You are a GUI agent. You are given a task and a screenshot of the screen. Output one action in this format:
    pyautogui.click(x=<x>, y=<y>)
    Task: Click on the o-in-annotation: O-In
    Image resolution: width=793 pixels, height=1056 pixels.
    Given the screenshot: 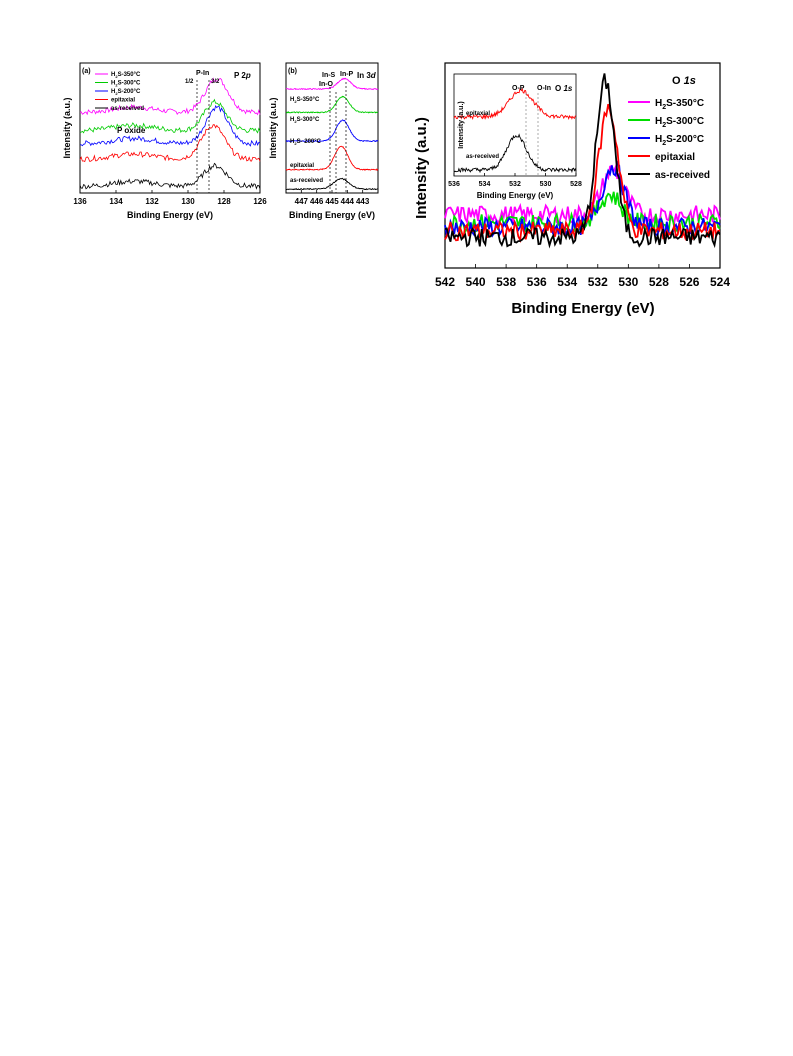 What is the action you would take?
    pyautogui.click(x=544, y=88)
    